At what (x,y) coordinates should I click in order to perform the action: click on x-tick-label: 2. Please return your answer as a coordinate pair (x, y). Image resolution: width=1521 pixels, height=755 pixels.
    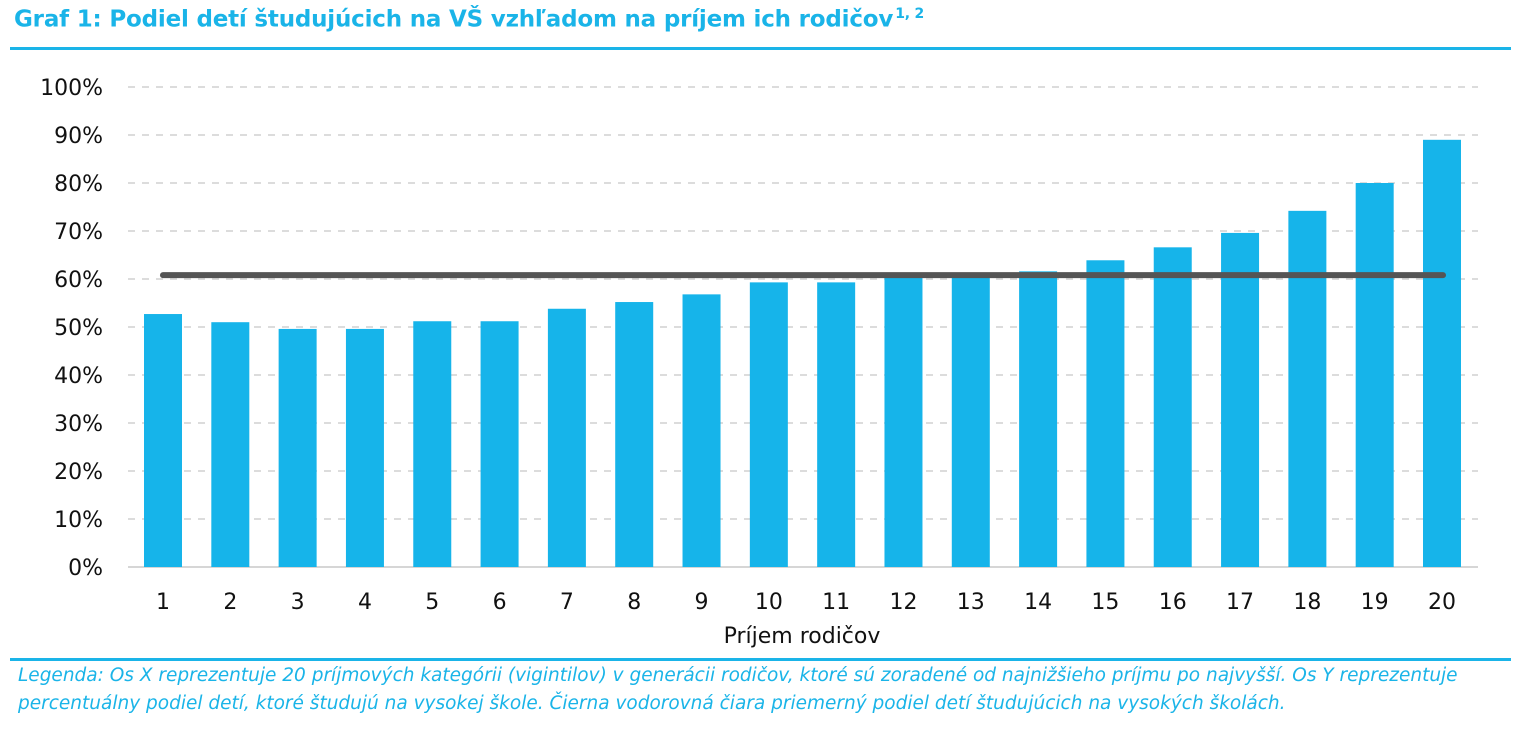
    Looking at the image, I should click on (230, 602).